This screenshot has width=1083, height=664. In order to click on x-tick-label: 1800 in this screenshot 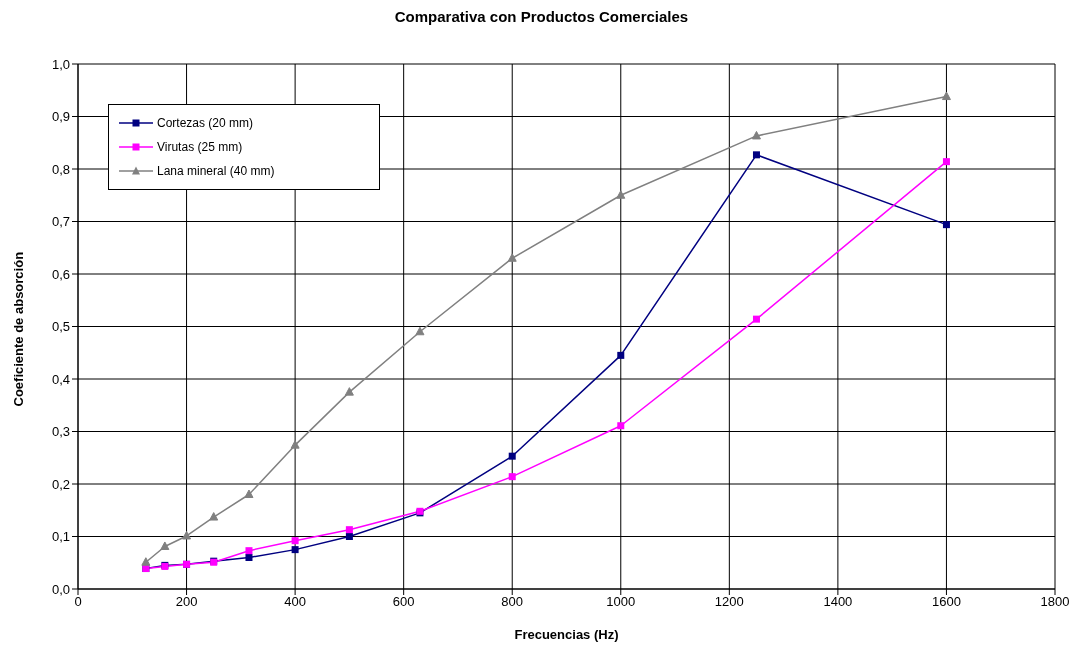, I will do `click(1055, 602)`.